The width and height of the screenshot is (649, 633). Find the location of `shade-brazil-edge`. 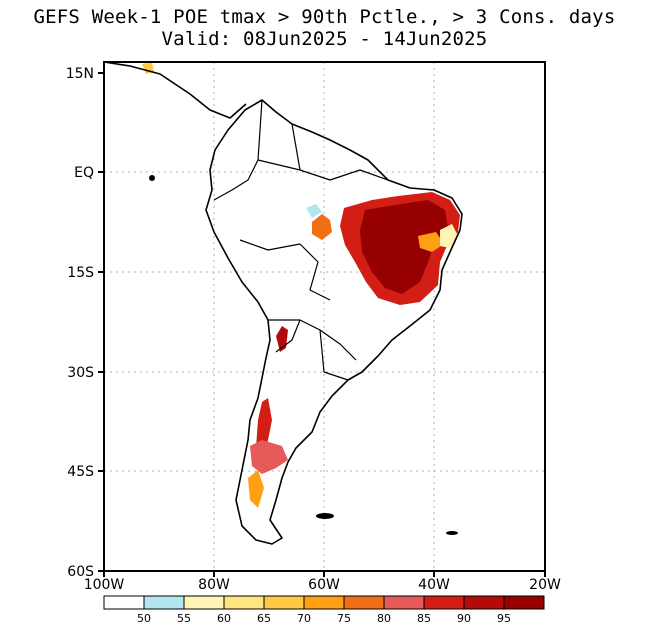

shade-brazil-edge is located at coordinates (449, 236).